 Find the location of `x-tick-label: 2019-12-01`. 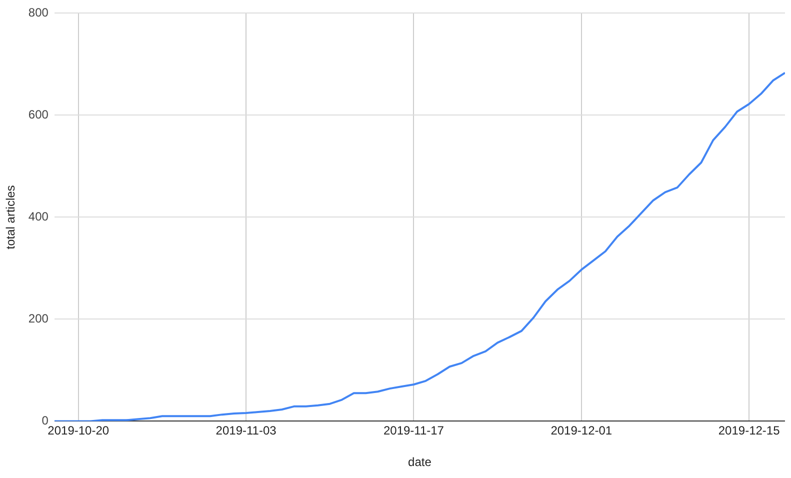

x-tick-label: 2019-12-01 is located at coordinates (581, 431).